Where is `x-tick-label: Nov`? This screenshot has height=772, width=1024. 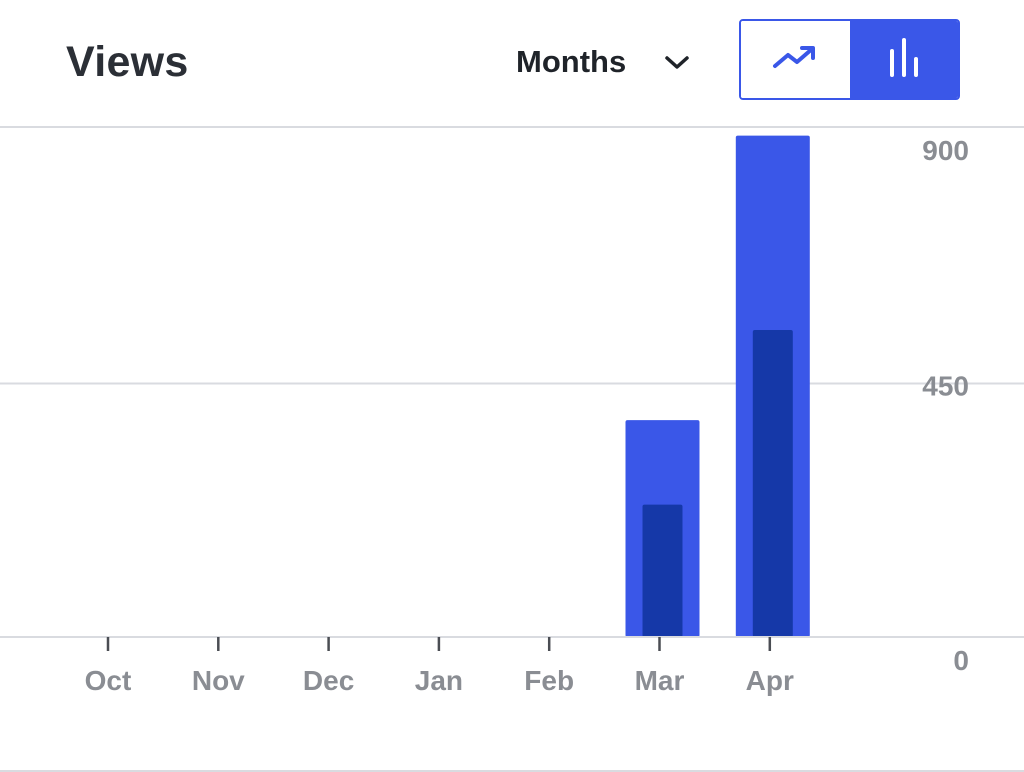 x-tick-label: Nov is located at coordinates (218, 680).